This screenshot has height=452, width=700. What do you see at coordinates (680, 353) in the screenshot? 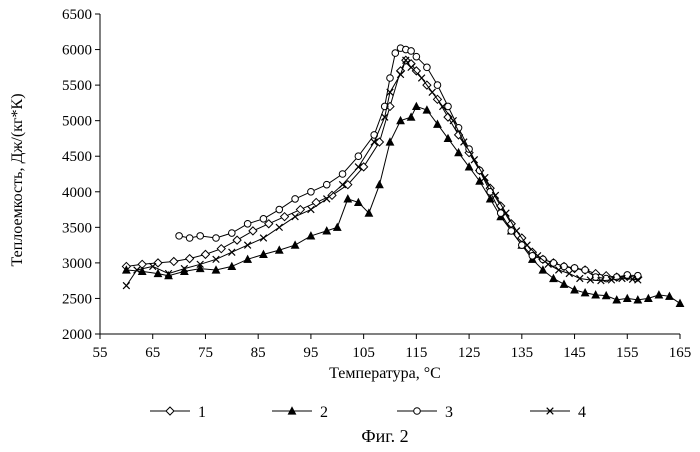
I see `x-tick-label: 165` at bounding box center [680, 353].